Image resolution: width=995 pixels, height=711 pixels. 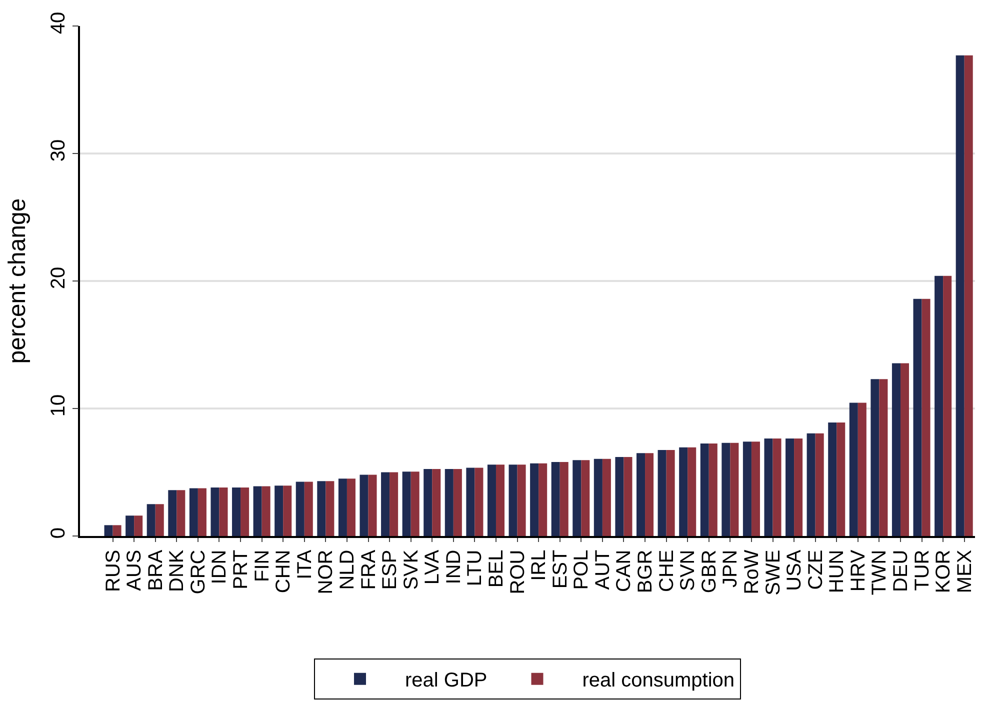 I want to click on legend-label: real consumption, so click(x=658, y=681).